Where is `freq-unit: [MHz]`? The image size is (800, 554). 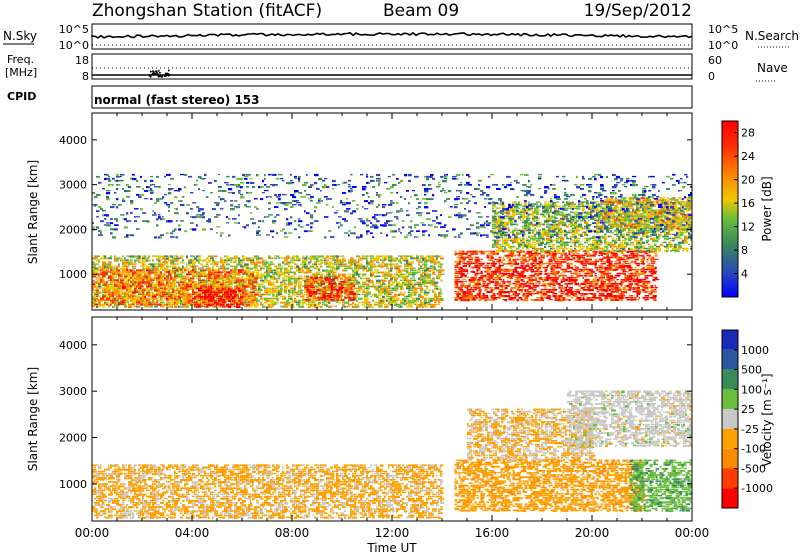 freq-unit: [MHz] is located at coordinates (21, 72).